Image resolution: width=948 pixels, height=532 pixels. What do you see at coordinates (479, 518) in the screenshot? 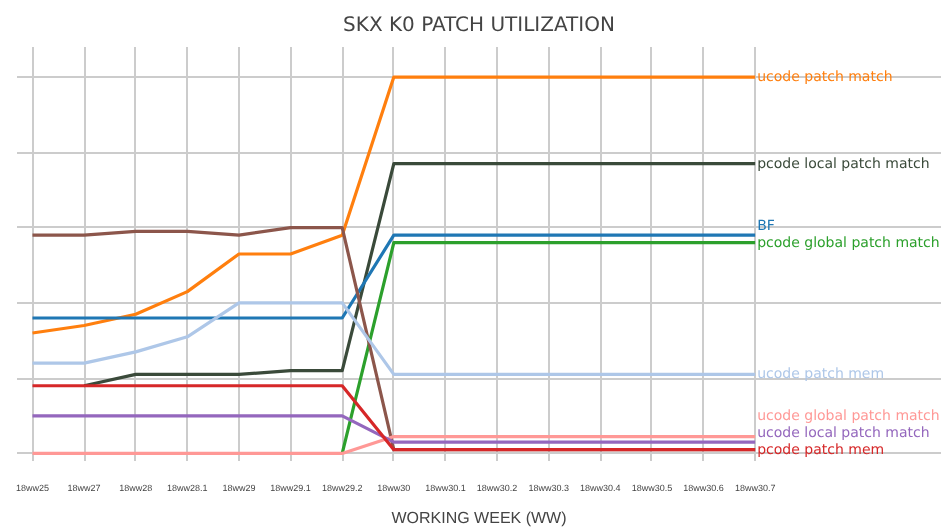
I see `x-axis-title: WORKING WEEK (WW)` at bounding box center [479, 518].